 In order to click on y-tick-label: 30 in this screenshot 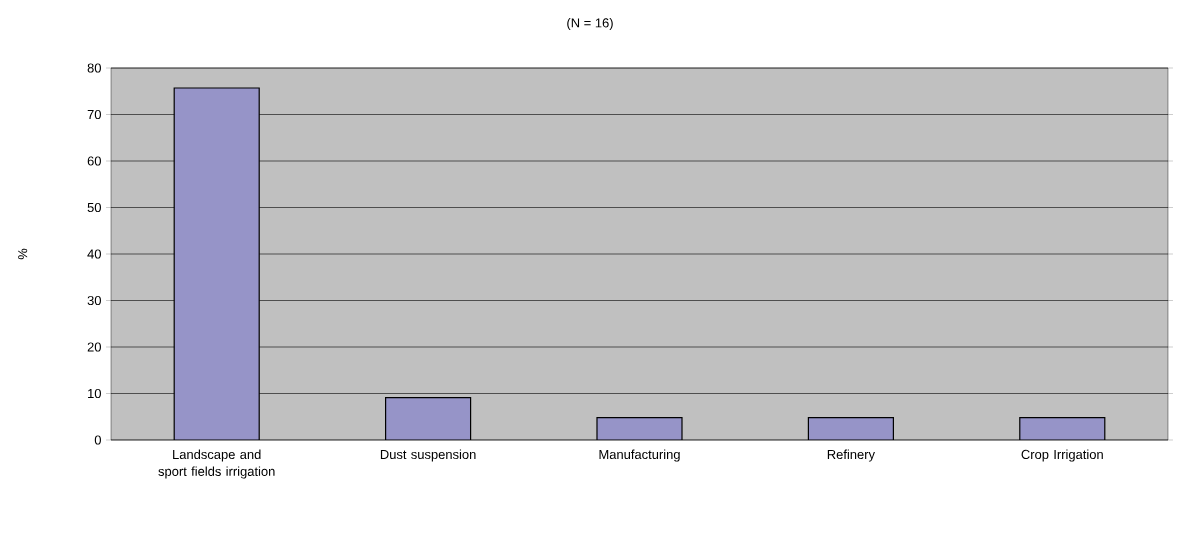, I will do `click(94, 300)`.